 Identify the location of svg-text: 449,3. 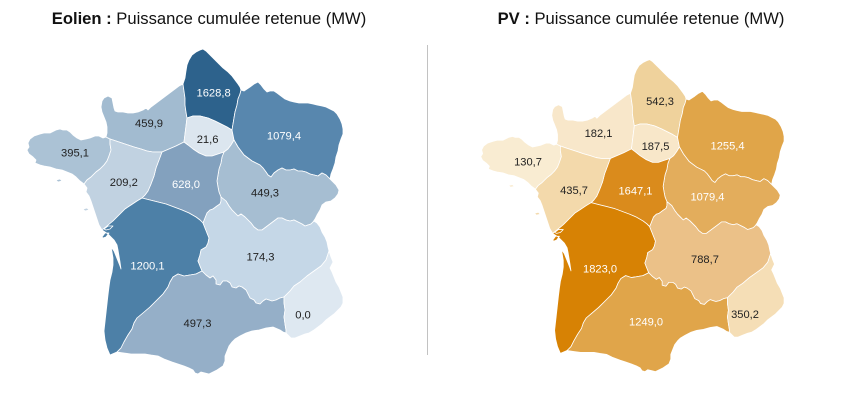
(265, 194).